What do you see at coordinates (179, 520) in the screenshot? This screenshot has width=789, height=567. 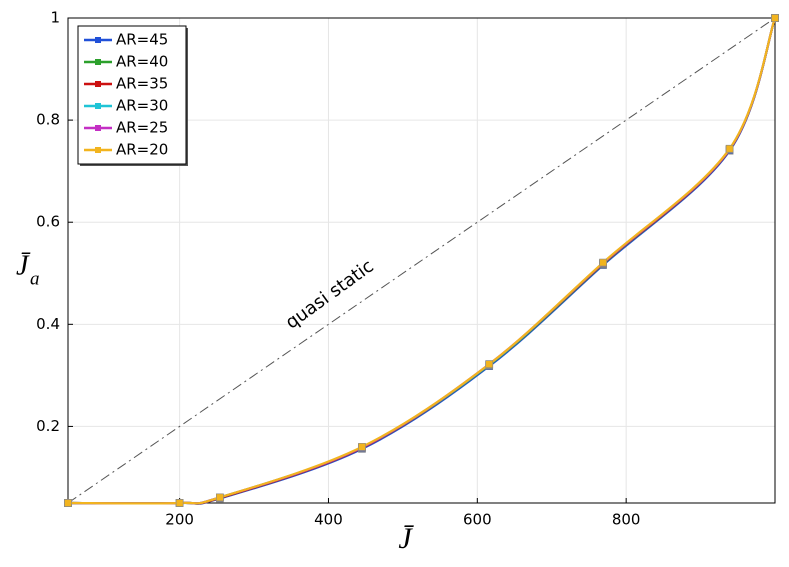 I see `x-tick-label: 200` at bounding box center [179, 520].